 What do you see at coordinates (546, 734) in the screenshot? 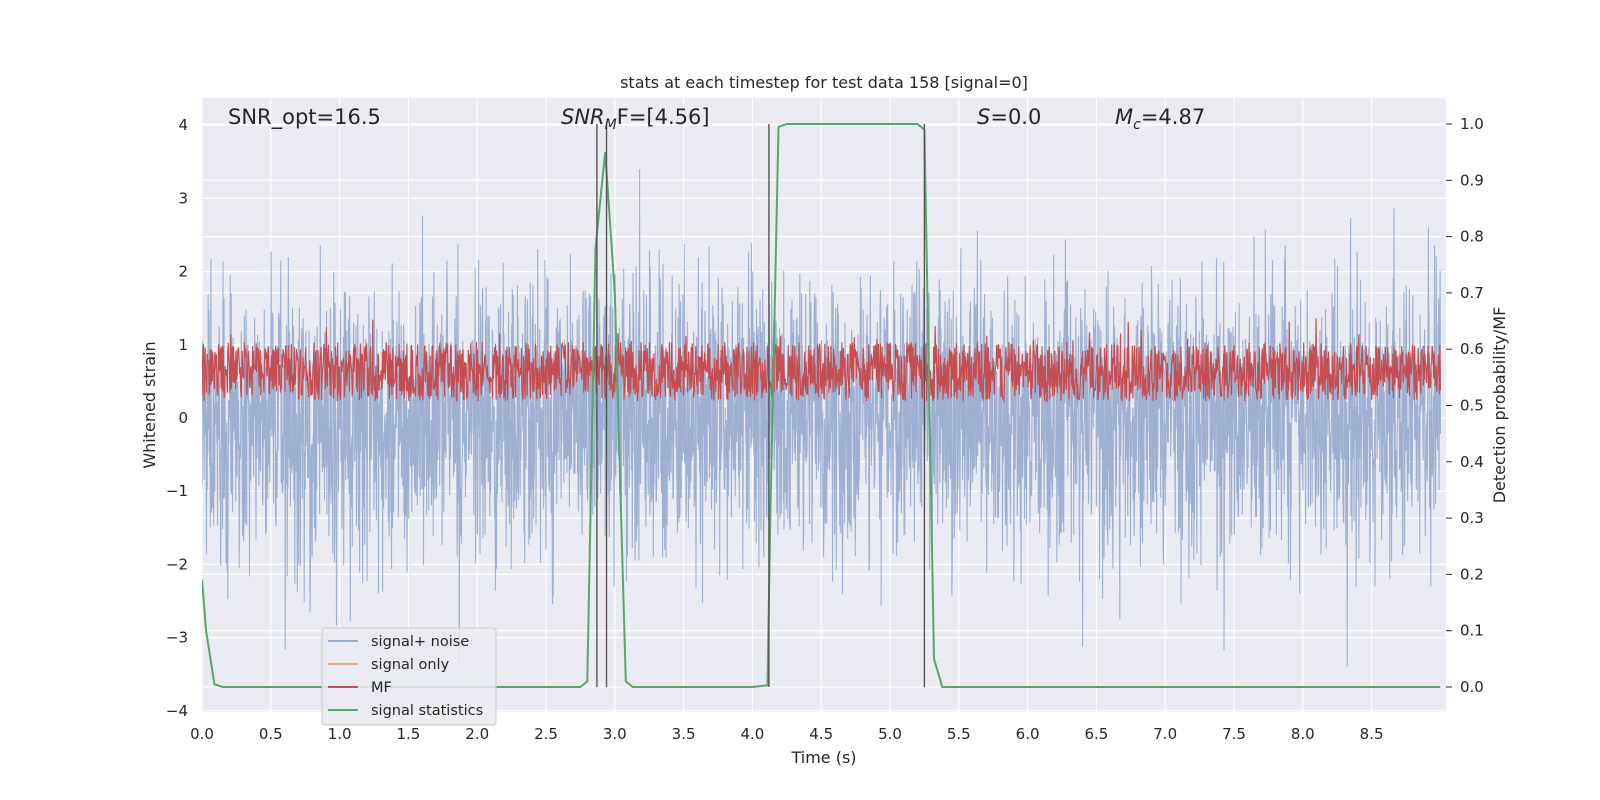
I see `x-tick-label: 2.5` at bounding box center [546, 734].